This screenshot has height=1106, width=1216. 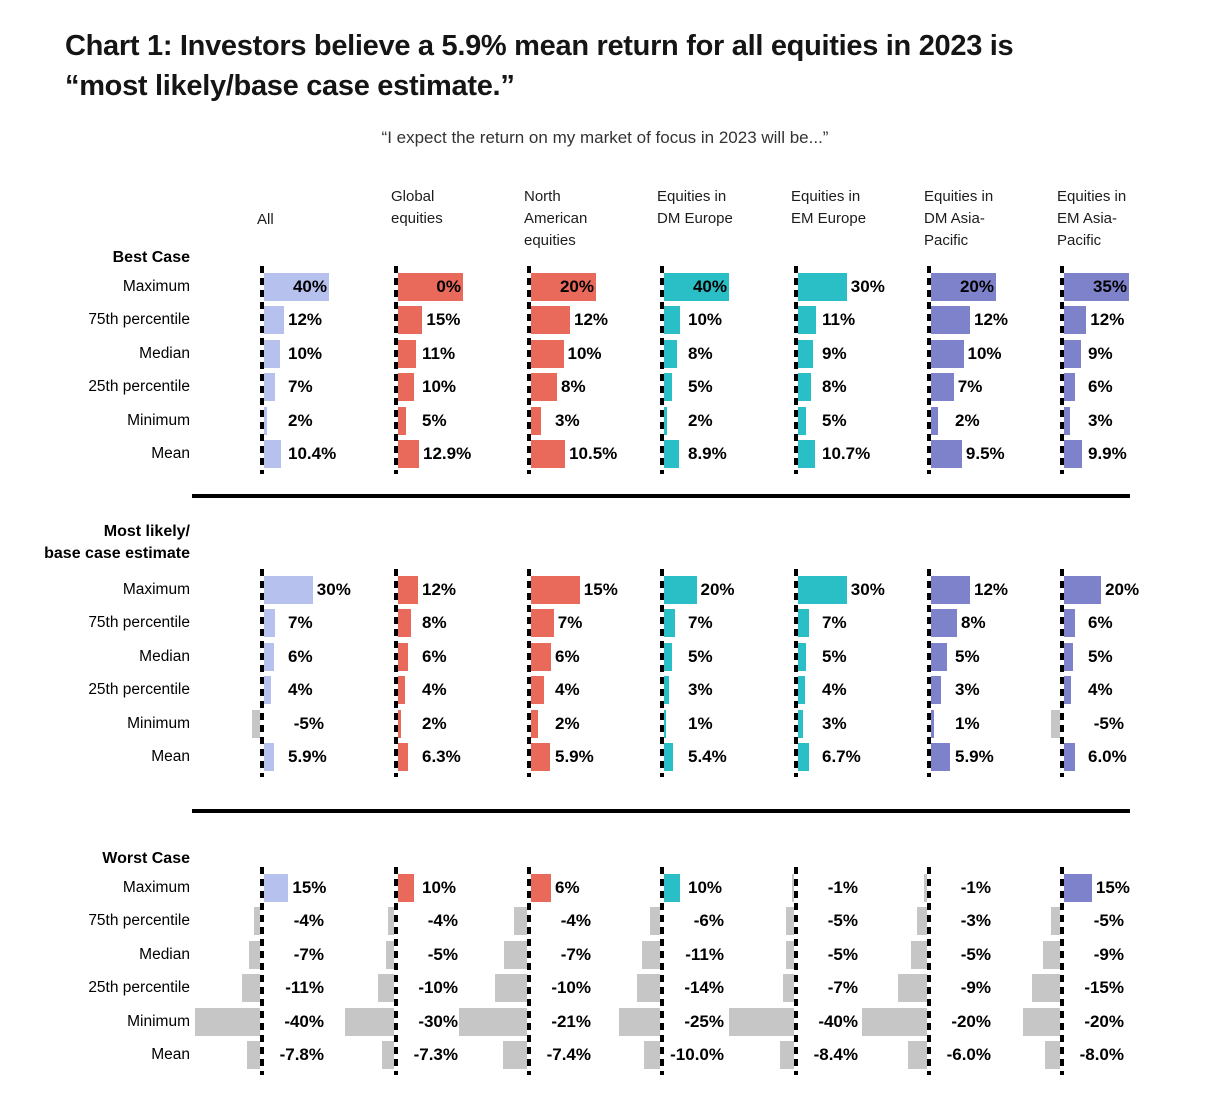 What do you see at coordinates (704, 988) in the screenshot?
I see `value-label: -14%` at bounding box center [704, 988].